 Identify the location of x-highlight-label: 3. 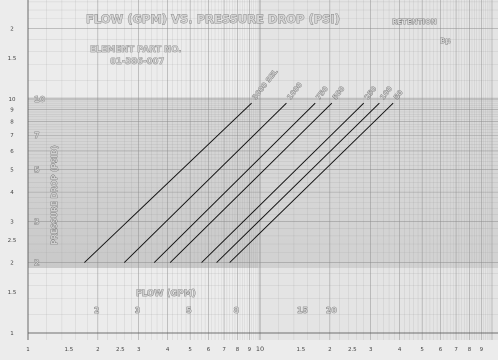
(138, 310).